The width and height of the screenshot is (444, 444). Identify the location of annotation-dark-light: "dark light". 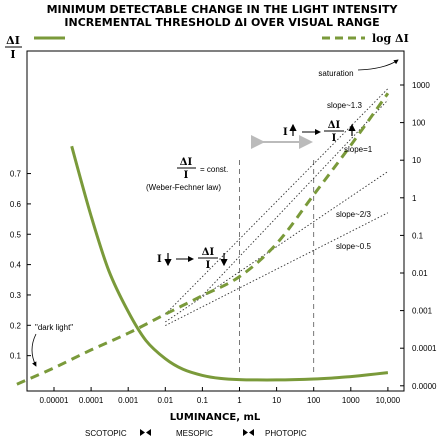
(52, 345).